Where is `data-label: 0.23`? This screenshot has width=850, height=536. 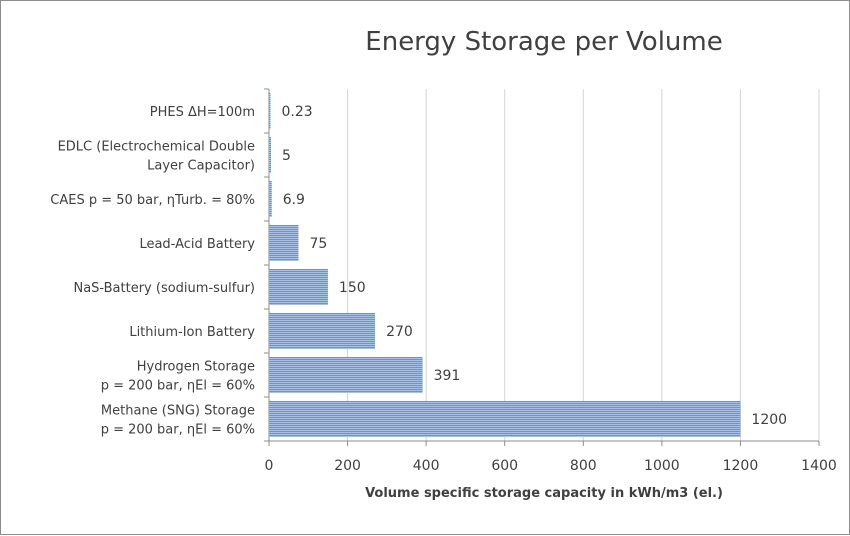
data-label: 0.23 is located at coordinates (297, 112).